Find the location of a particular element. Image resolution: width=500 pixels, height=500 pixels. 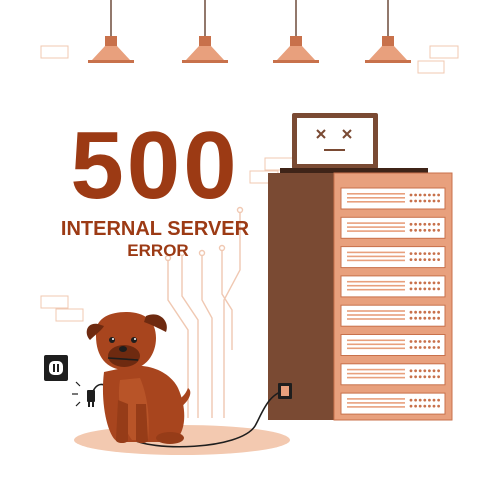

server-units is located at coordinates (393, 301).